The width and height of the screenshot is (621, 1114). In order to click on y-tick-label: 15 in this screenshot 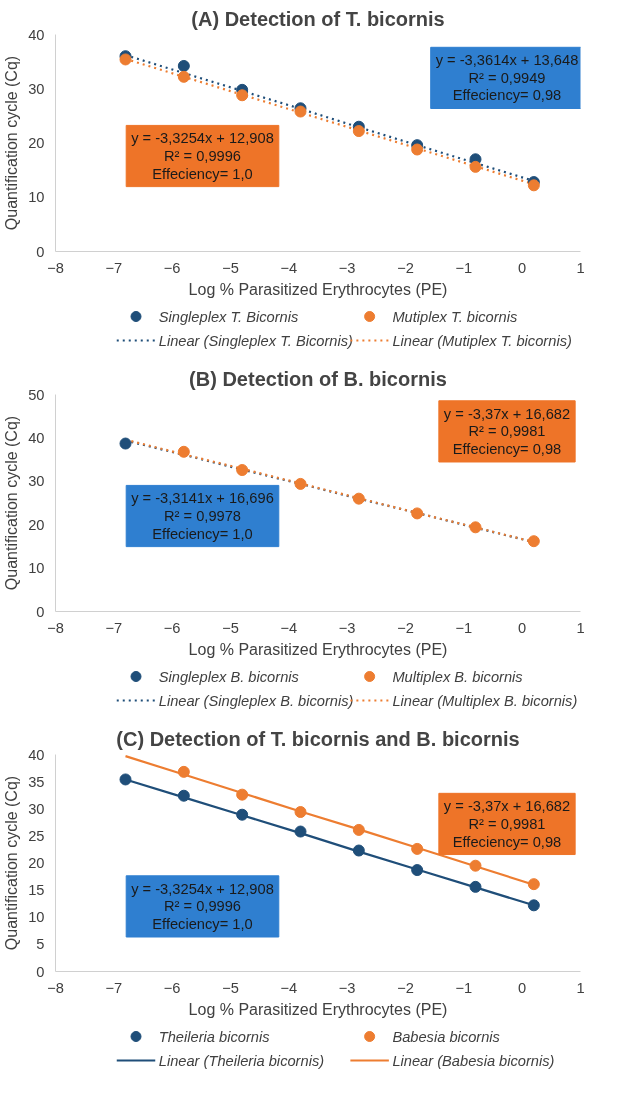, I will do `click(36, 890)`.